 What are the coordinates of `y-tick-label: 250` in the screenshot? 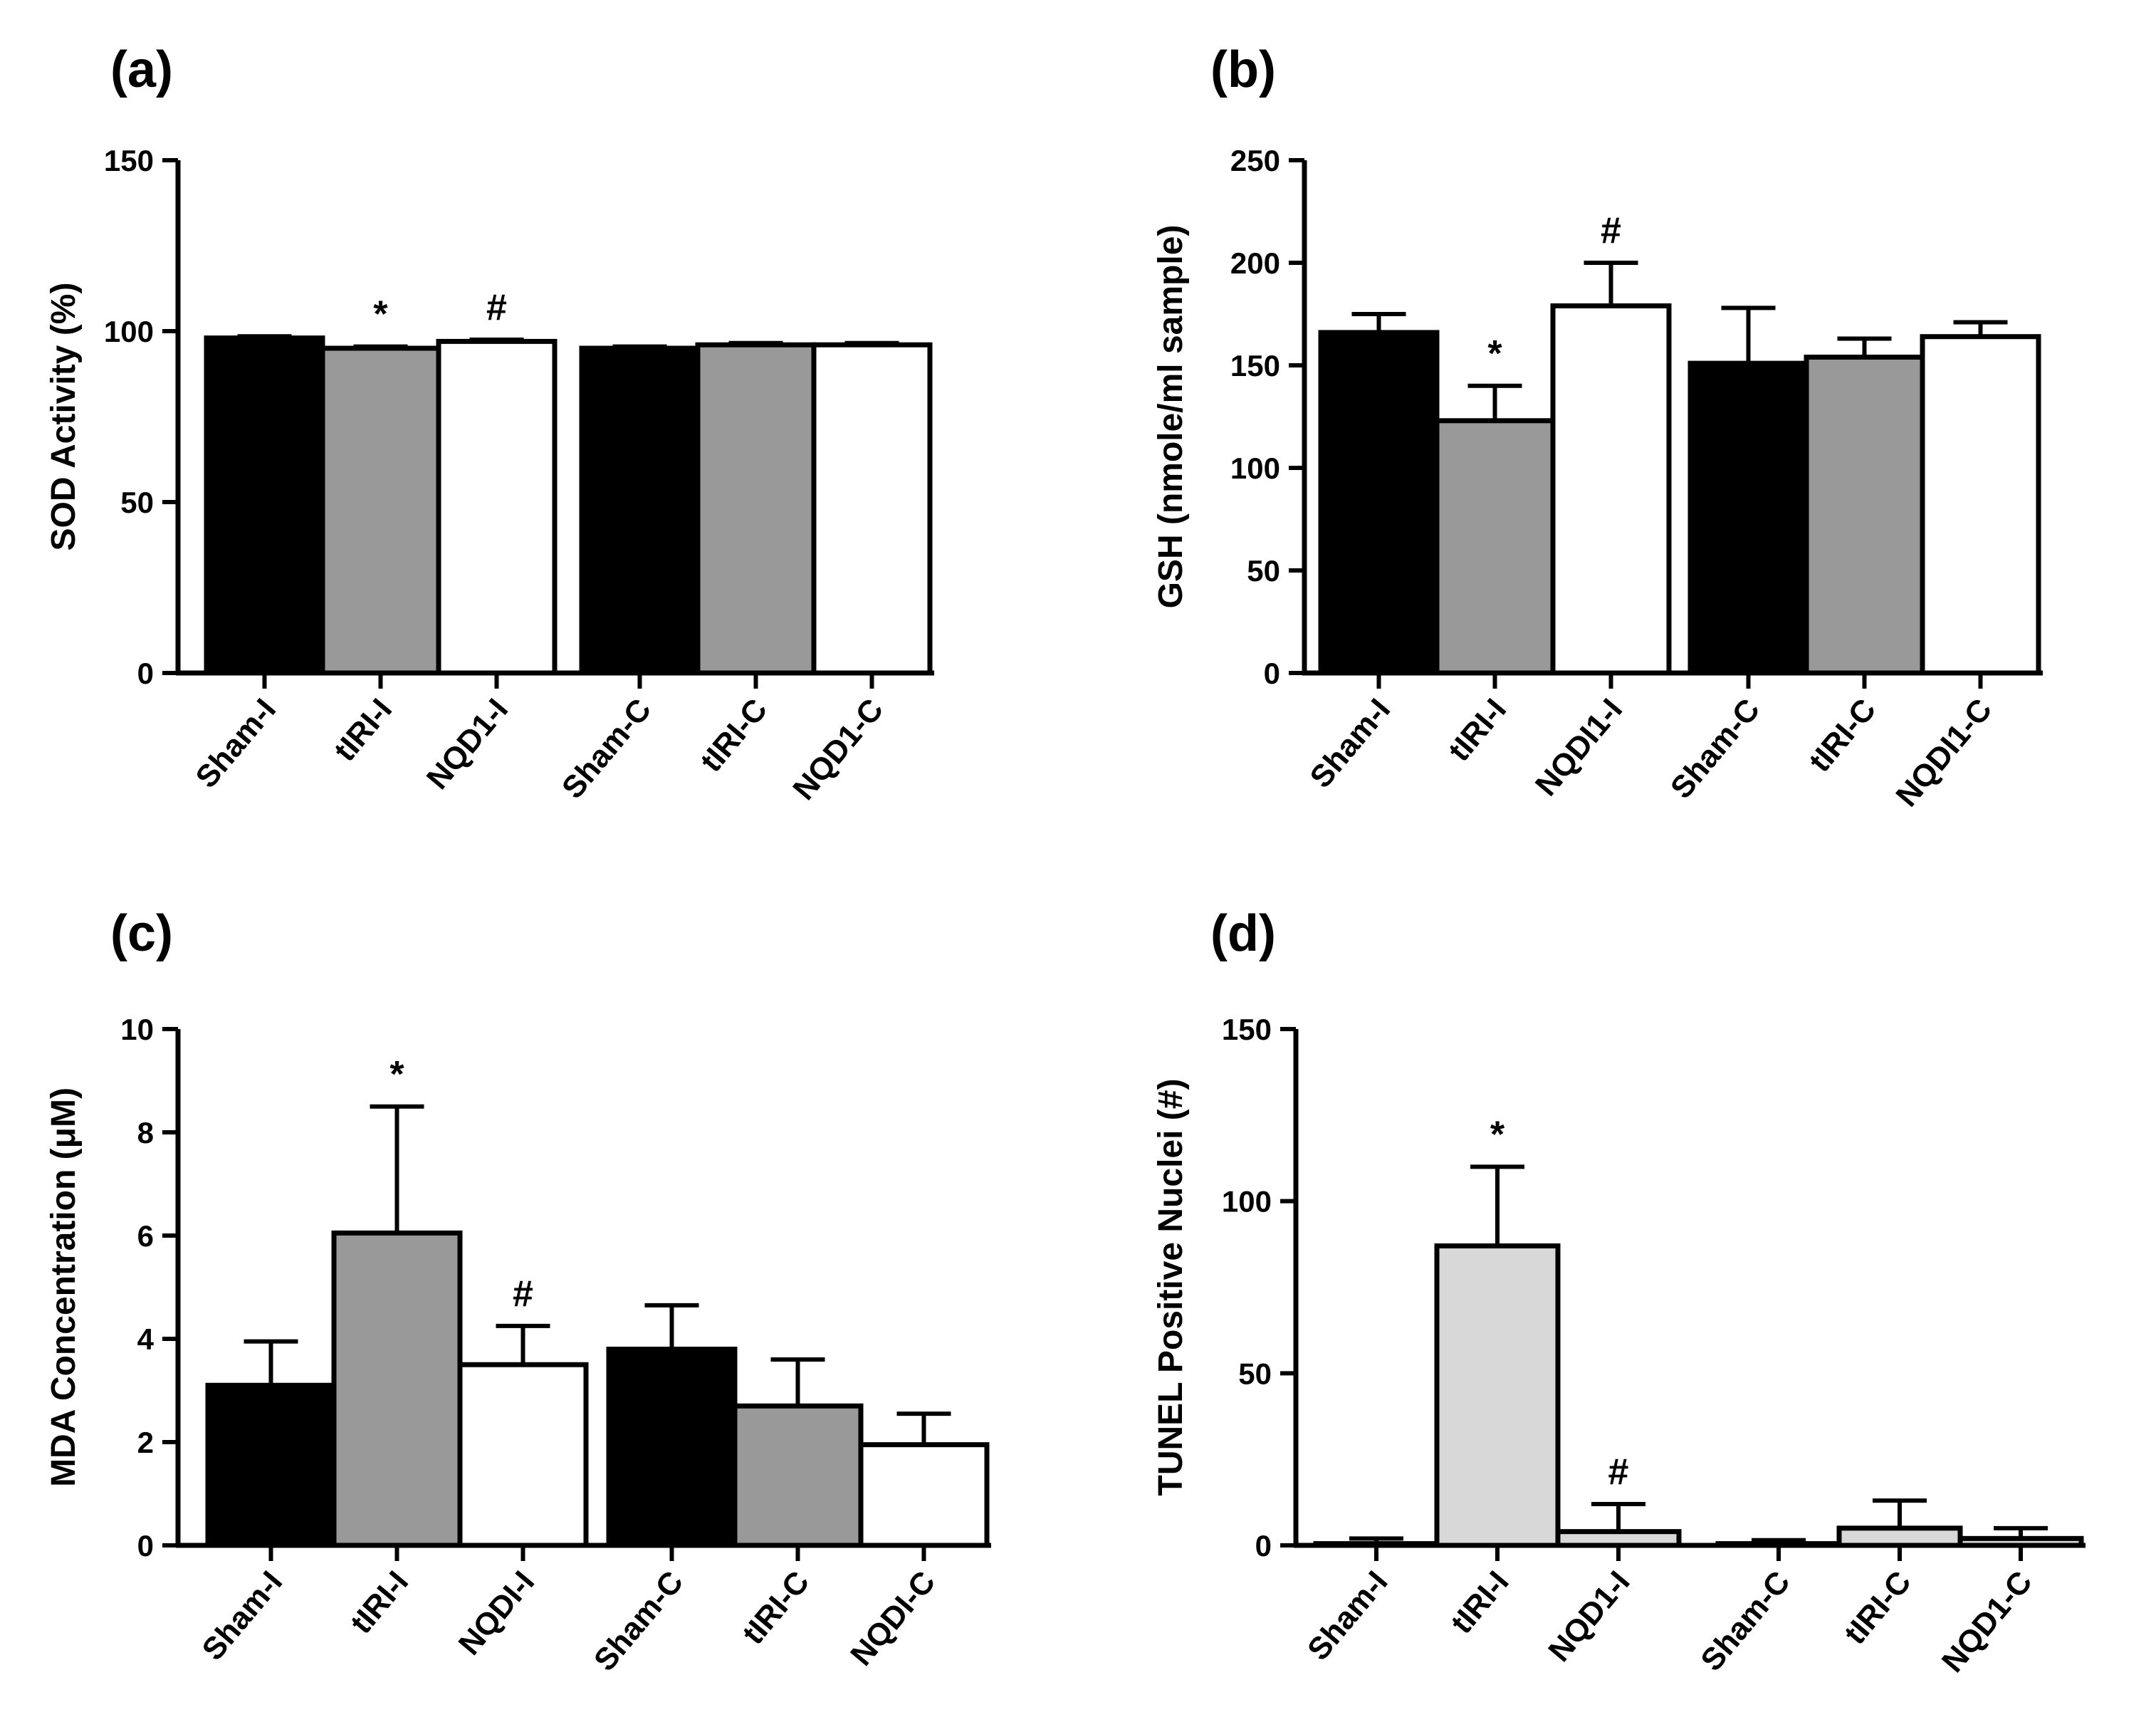 It's located at (1255, 160).